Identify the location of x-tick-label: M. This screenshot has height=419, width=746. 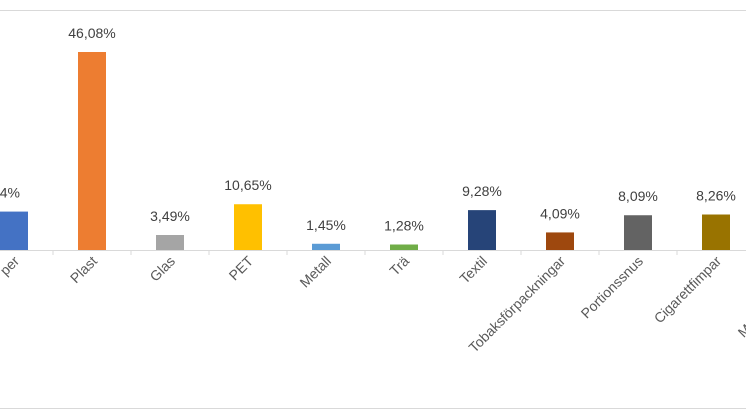
(740, 331).